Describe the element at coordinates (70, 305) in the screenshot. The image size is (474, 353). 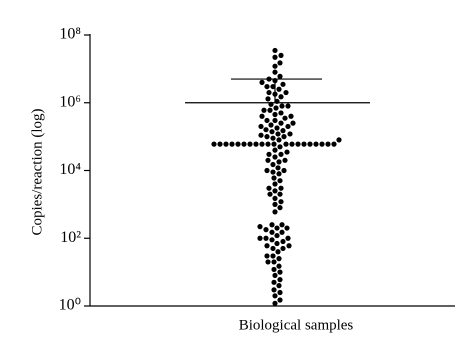
I see `y-tick-label: 10⁰` at that location.